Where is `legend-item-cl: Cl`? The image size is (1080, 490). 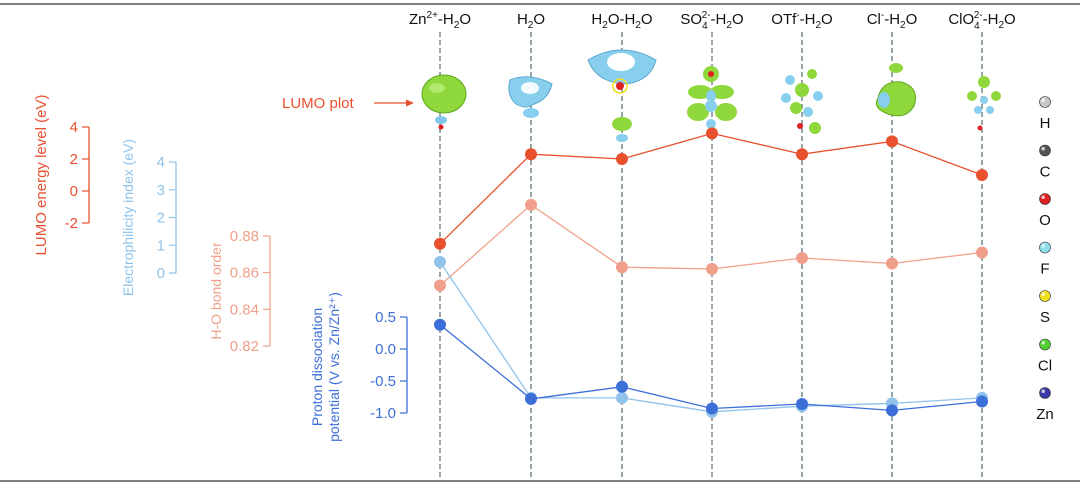
legend-item-cl: Cl is located at coordinates (1045, 356).